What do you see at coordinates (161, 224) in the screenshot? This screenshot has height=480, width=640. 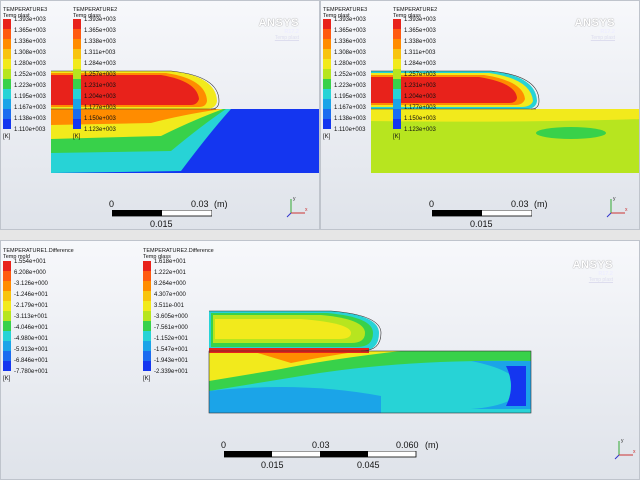 I see `scale-label: 0.015` at bounding box center [161, 224].